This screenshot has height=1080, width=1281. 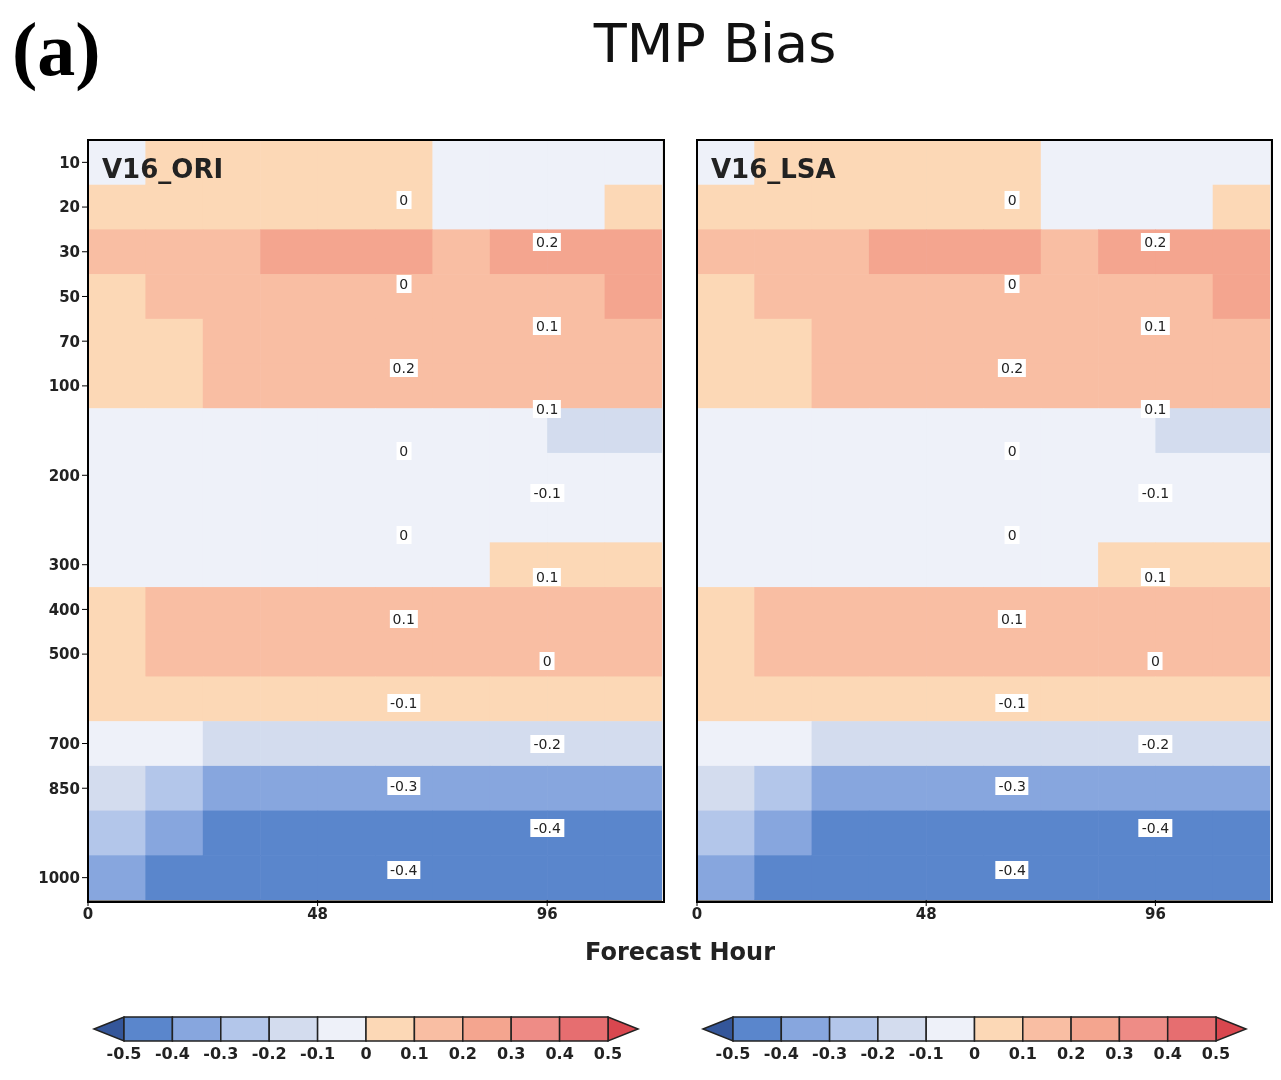 I want to click on text: (a), so click(x=56, y=49).